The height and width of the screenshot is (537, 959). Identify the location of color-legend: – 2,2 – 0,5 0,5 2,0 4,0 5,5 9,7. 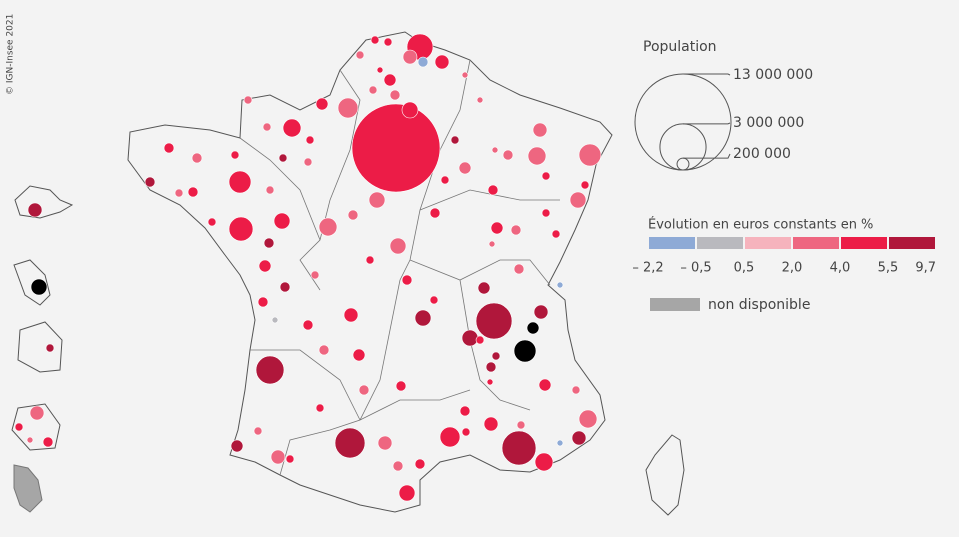
(784, 256).